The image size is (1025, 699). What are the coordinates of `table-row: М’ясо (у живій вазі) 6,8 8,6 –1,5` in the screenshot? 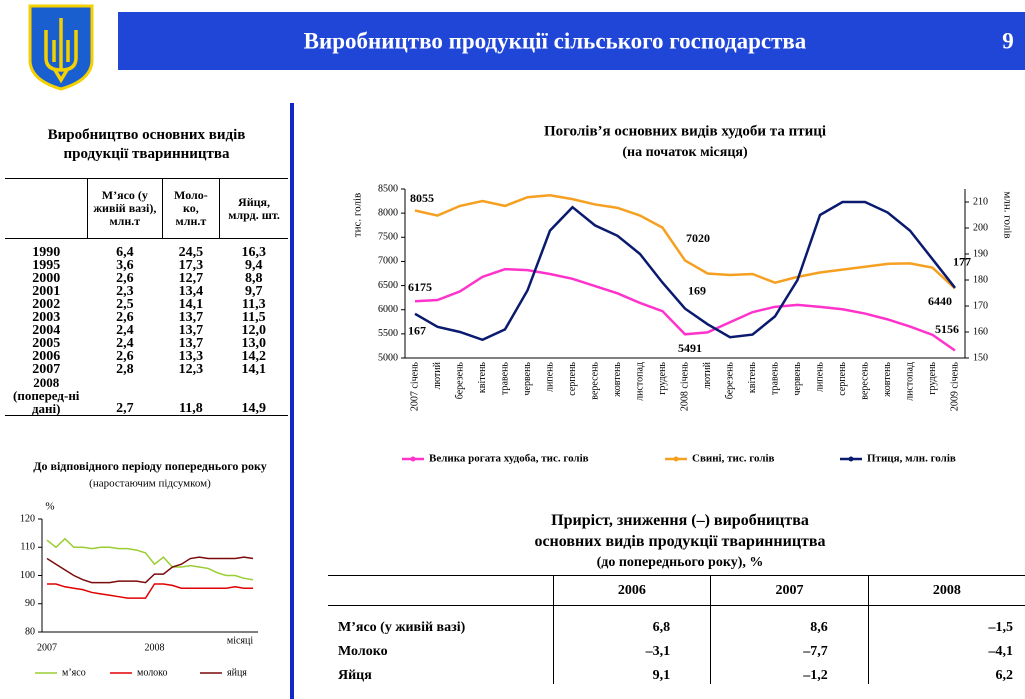 It's located at (676, 620).